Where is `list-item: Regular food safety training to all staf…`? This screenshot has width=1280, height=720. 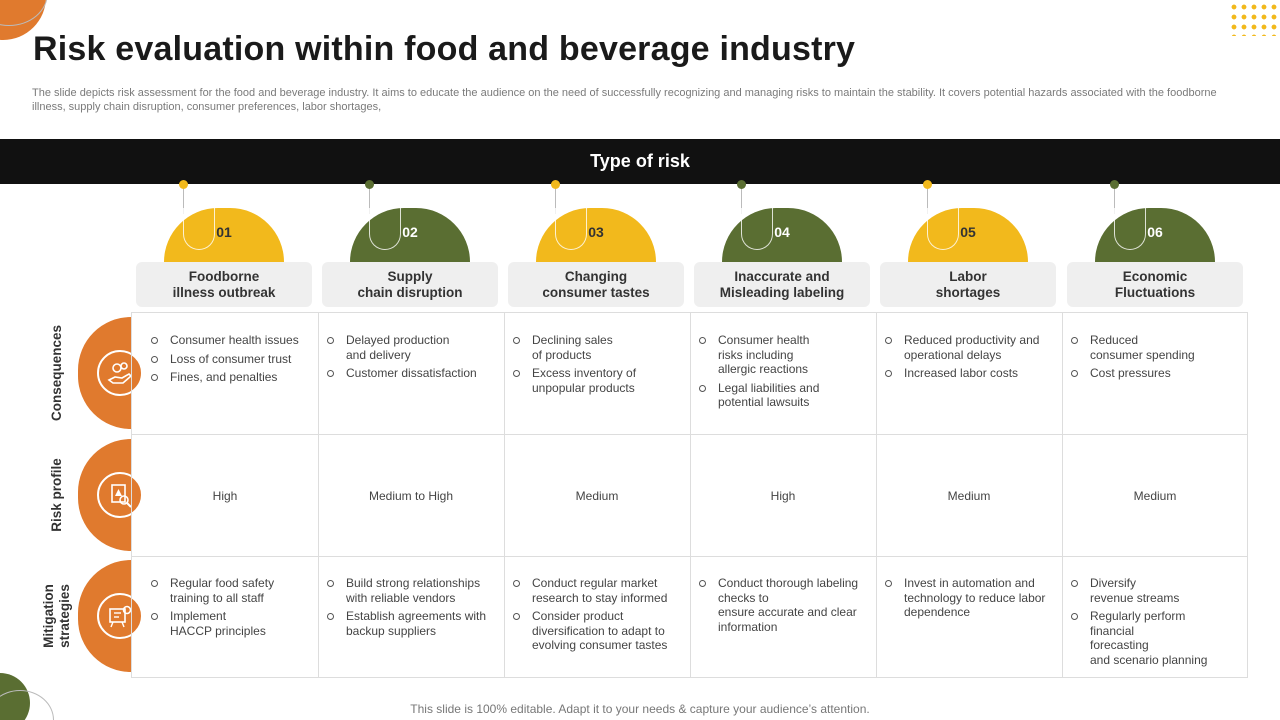 list-item: Regular food safety training to all staf… is located at coordinates (231, 590).